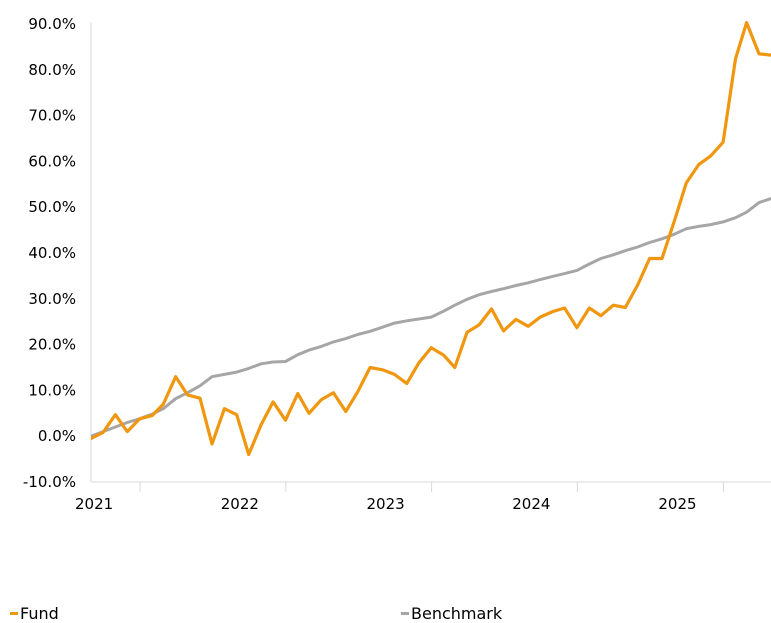 The image size is (771, 623). What do you see at coordinates (52, 253) in the screenshot?
I see `y-tick-label: 40.0%` at bounding box center [52, 253].